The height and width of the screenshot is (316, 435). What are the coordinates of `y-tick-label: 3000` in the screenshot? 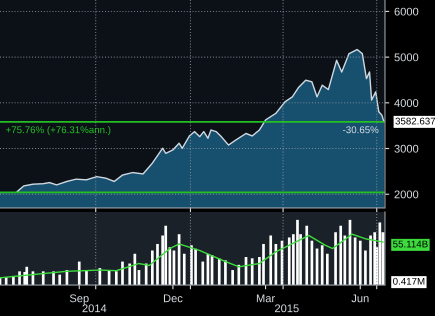 It's located at (406, 148).